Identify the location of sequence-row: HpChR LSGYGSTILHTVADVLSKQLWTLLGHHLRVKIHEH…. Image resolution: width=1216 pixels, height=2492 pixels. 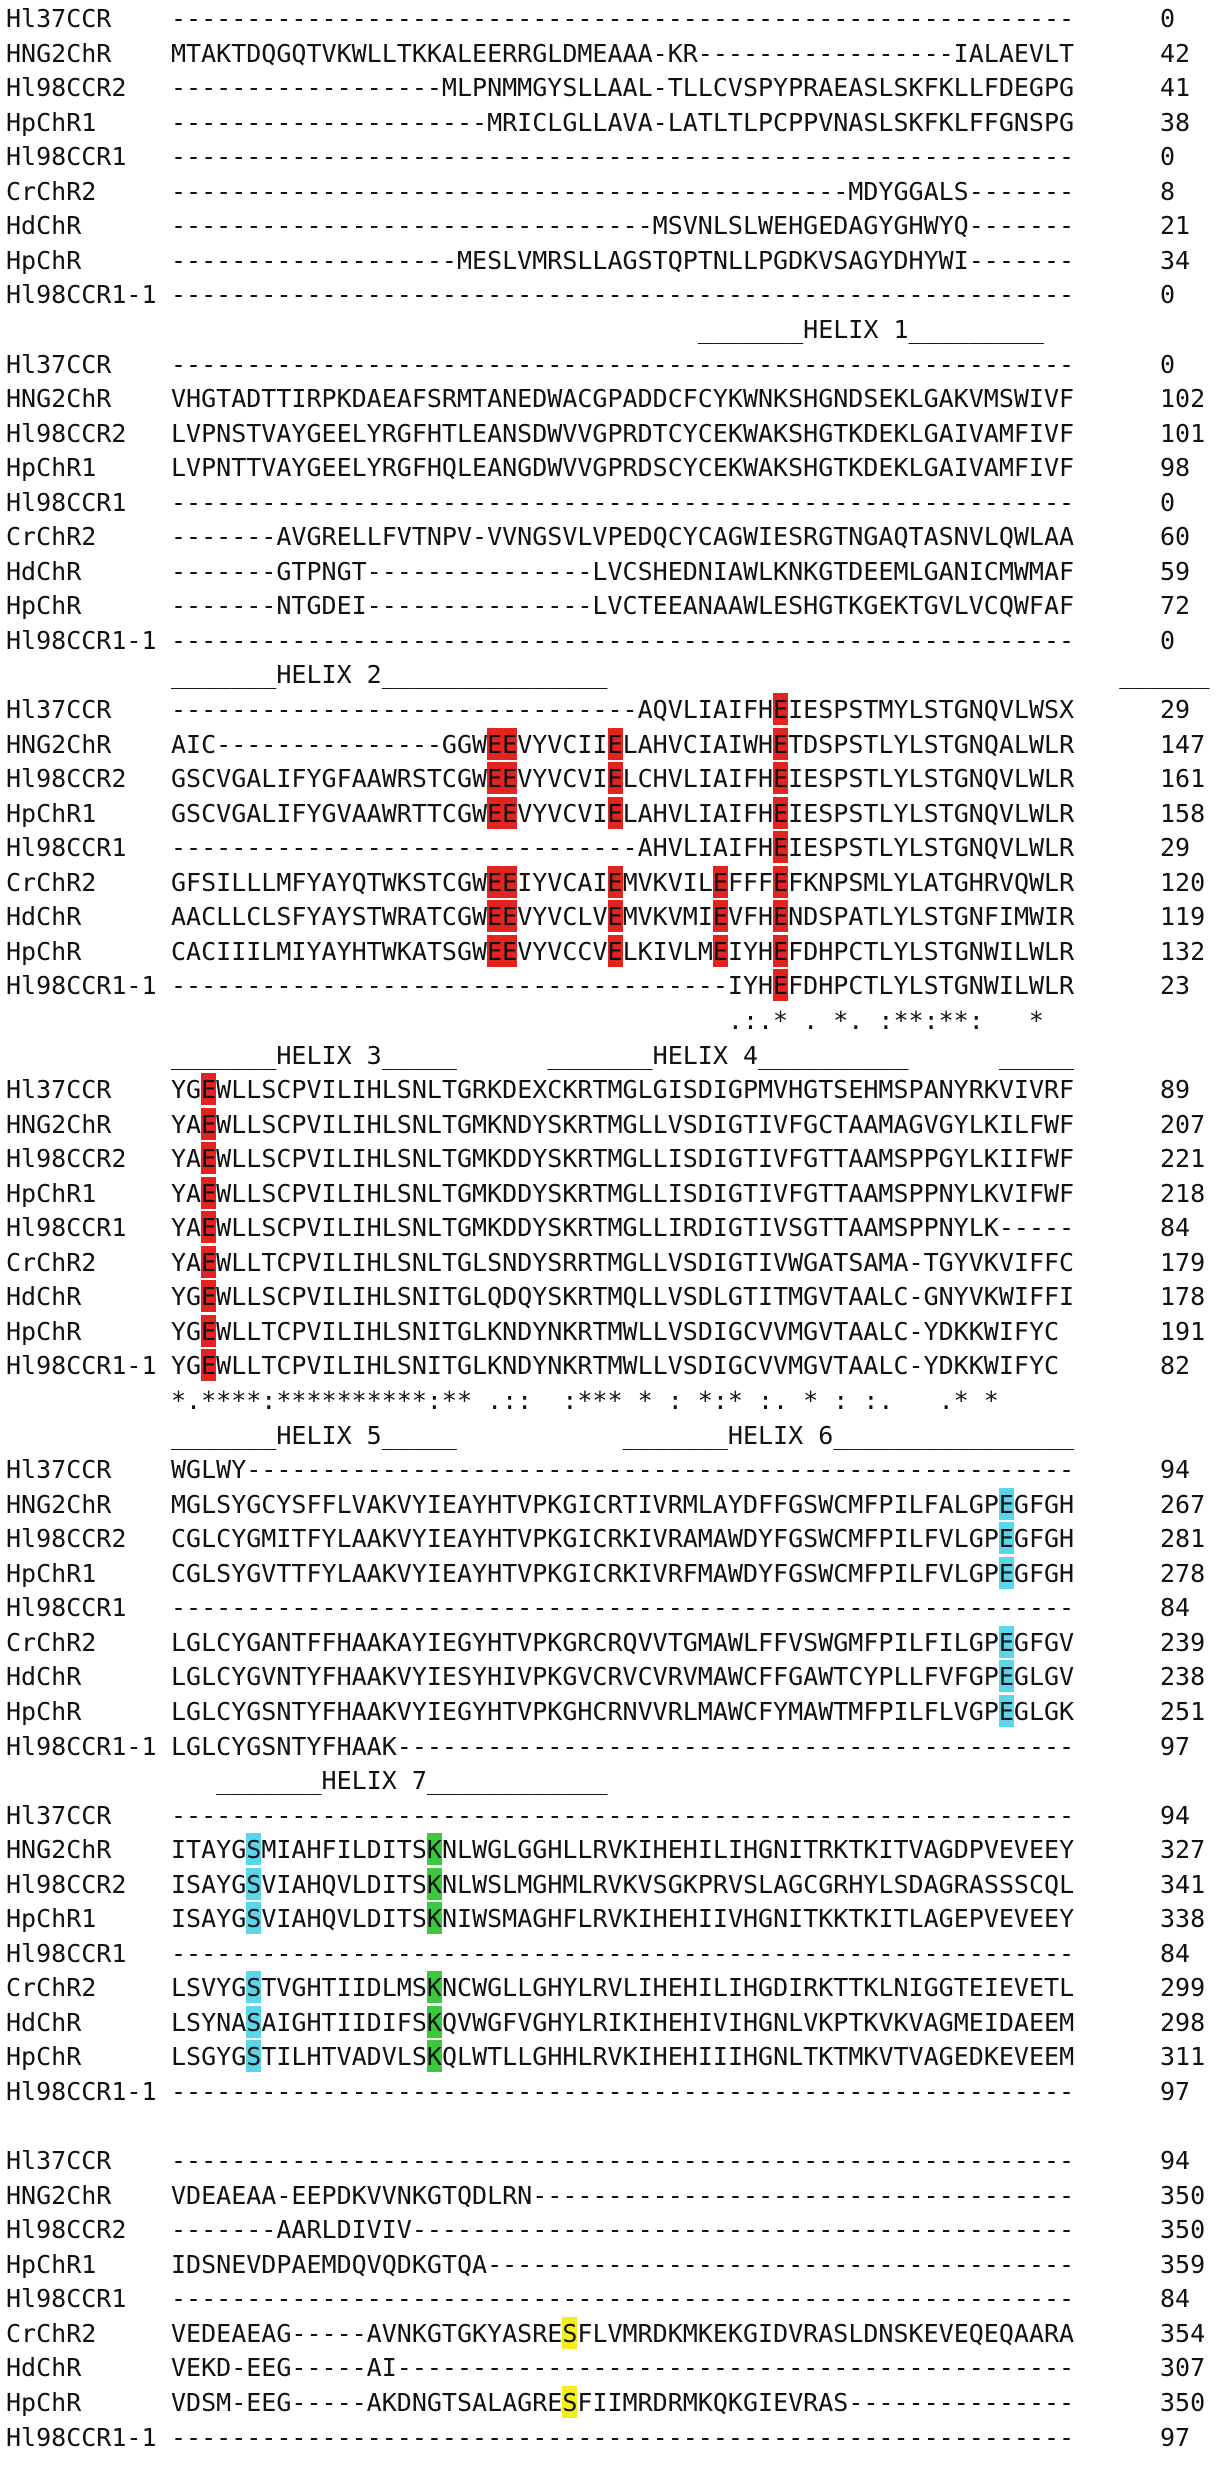
(608, 2057).